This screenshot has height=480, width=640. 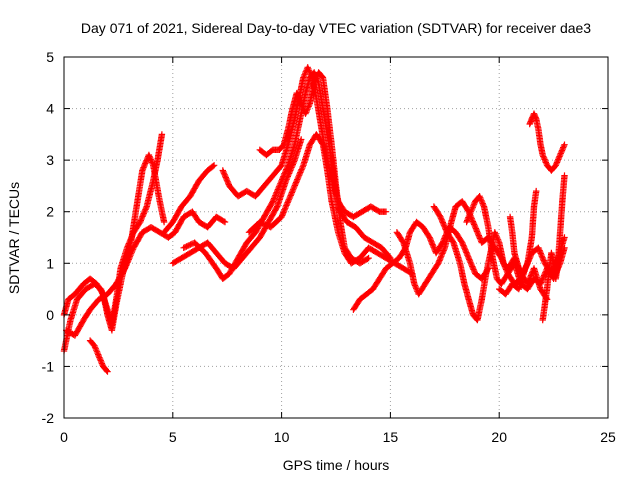 What do you see at coordinates (189, 199) in the screenshot?
I see `series-sat-e` at bounding box center [189, 199].